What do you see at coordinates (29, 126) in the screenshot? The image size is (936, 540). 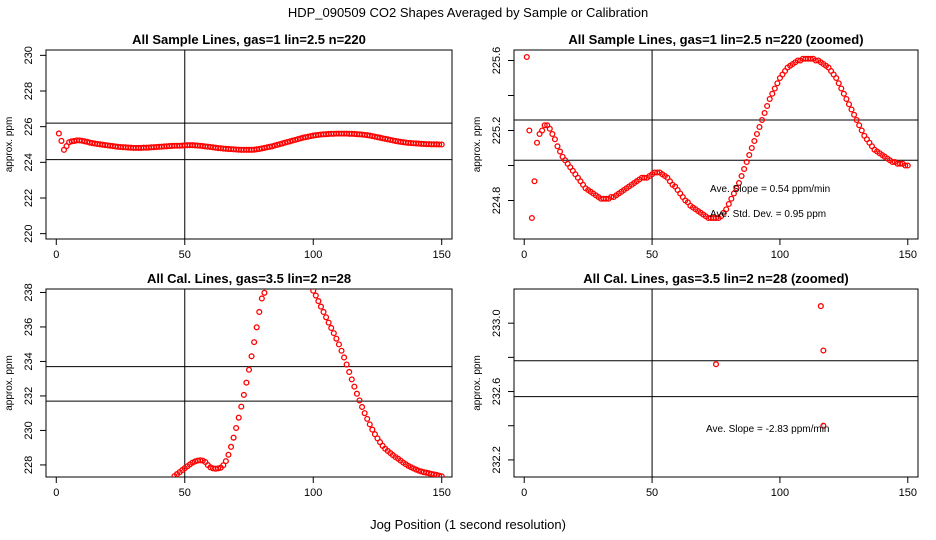 I see `y-tick-label: 226` at bounding box center [29, 126].